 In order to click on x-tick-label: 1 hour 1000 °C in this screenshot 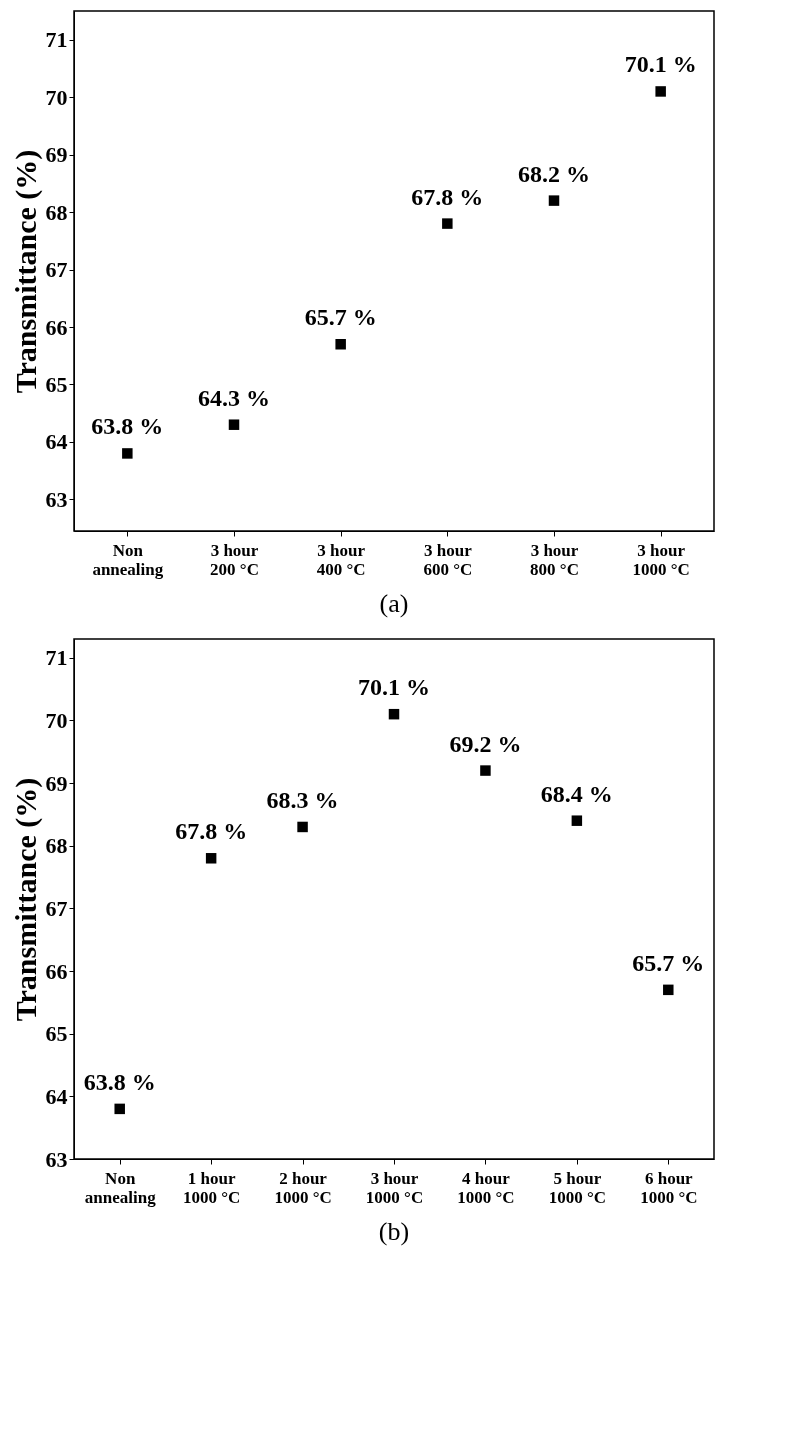, I will do `click(211, 1187)`.